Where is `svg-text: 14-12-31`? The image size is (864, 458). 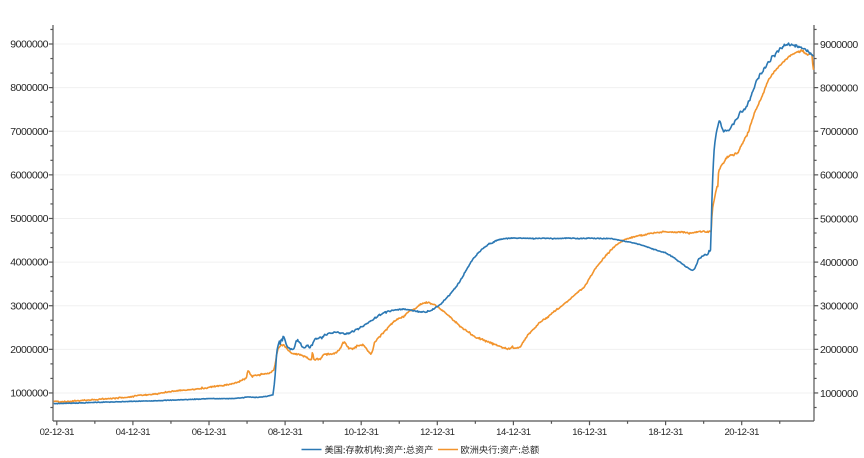
svg-text: 14-12-31 is located at coordinates (513, 432).